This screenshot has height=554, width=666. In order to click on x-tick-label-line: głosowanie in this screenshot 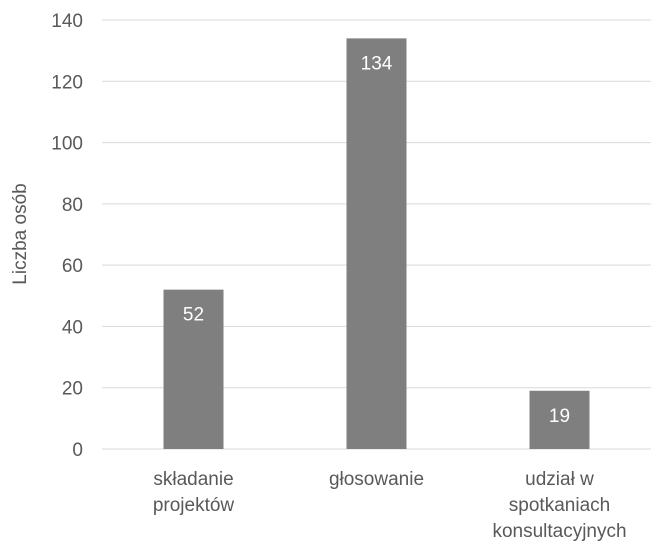, I will do `click(376, 479)`.